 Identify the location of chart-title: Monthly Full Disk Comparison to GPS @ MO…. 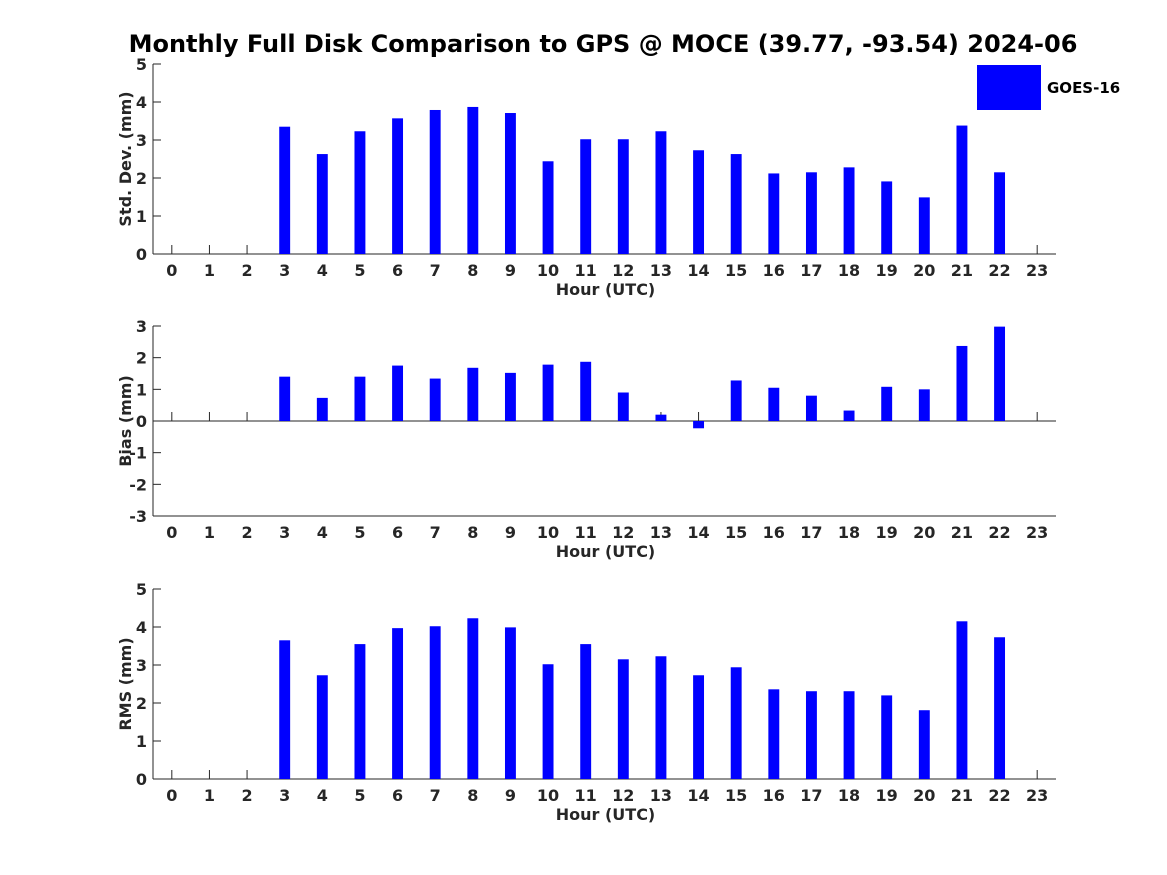
(603, 44).